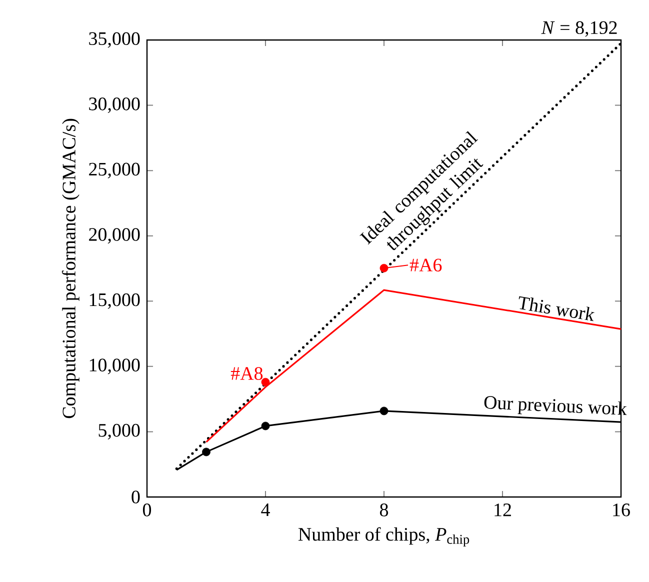 The width and height of the screenshot is (649, 582). I want to click on x-tick-label: 16, so click(621, 510).